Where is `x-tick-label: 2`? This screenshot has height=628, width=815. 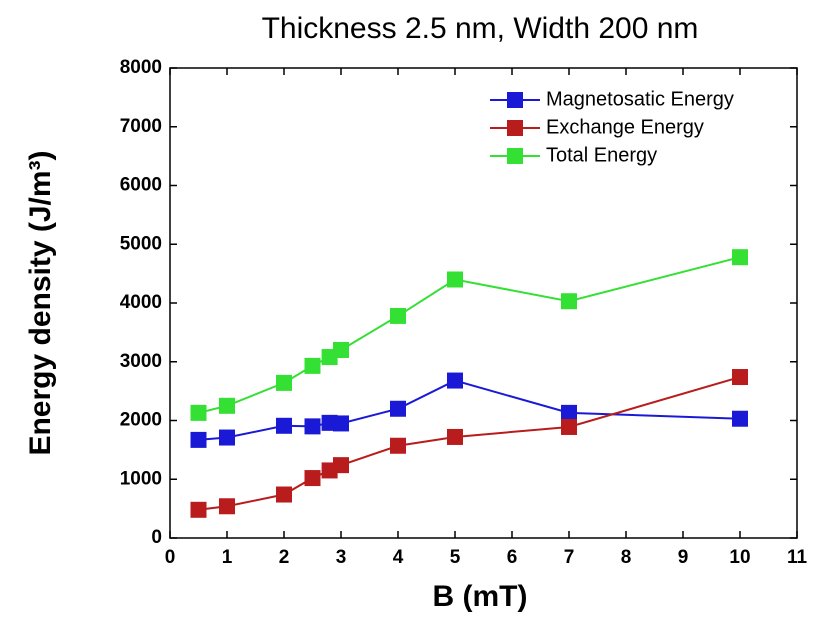
x-tick-label: 2 is located at coordinates (284, 557).